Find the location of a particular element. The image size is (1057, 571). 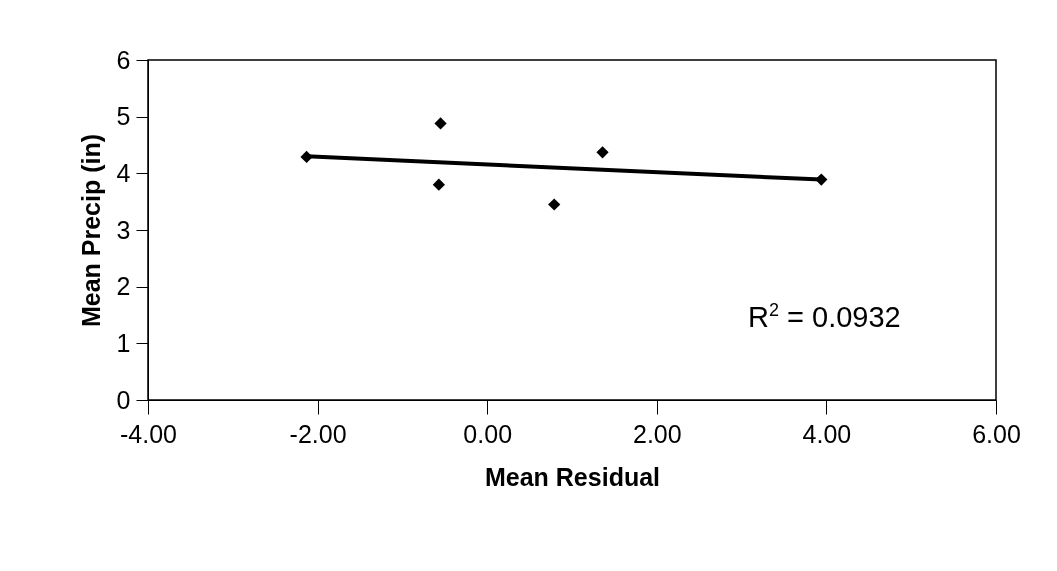

y-tick-label: 2 is located at coordinates (123, 286).